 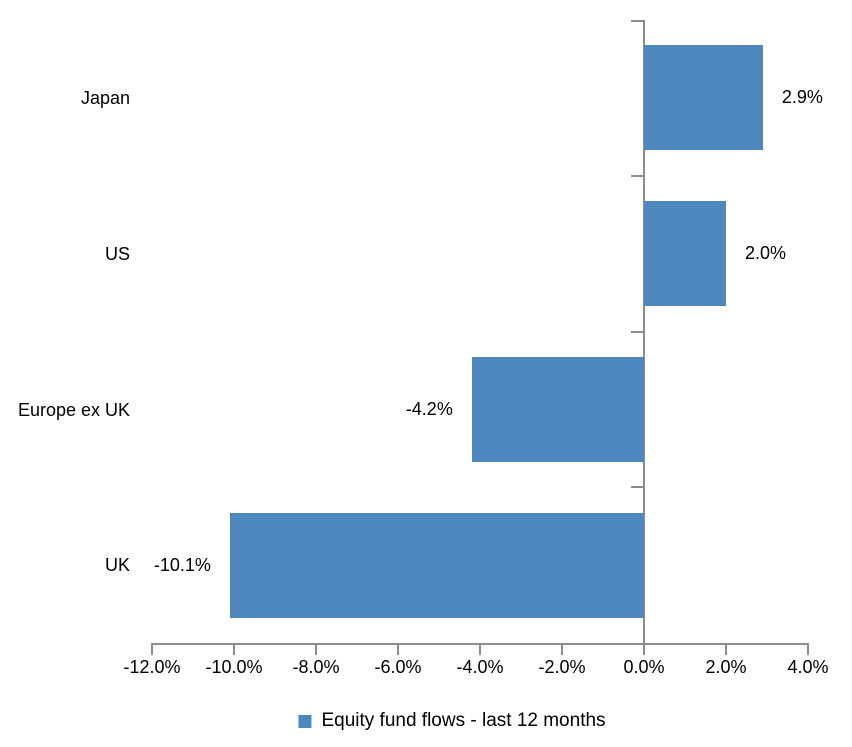 What do you see at coordinates (726, 667) in the screenshot?
I see `x-tick-label: 2.0%` at bounding box center [726, 667].